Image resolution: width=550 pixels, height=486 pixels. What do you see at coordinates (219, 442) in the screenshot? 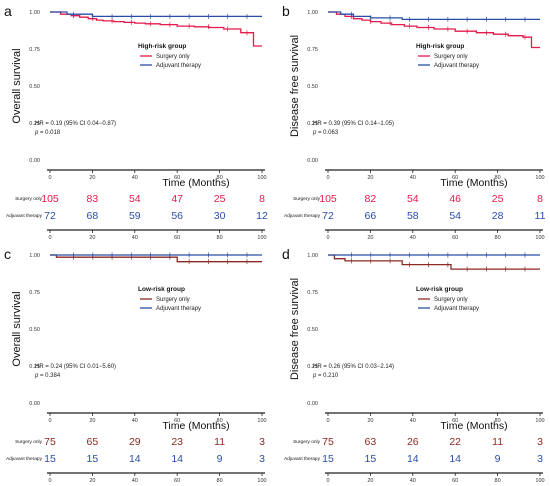
I see `risk-table-value: 11` at bounding box center [219, 442].